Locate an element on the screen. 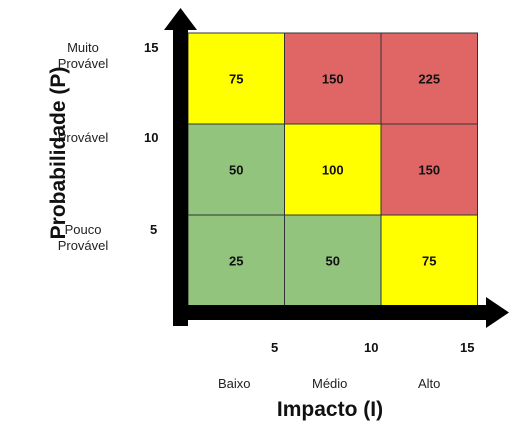 The width and height of the screenshot is (509, 430). x-tick-10: 10 is located at coordinates (371, 347).